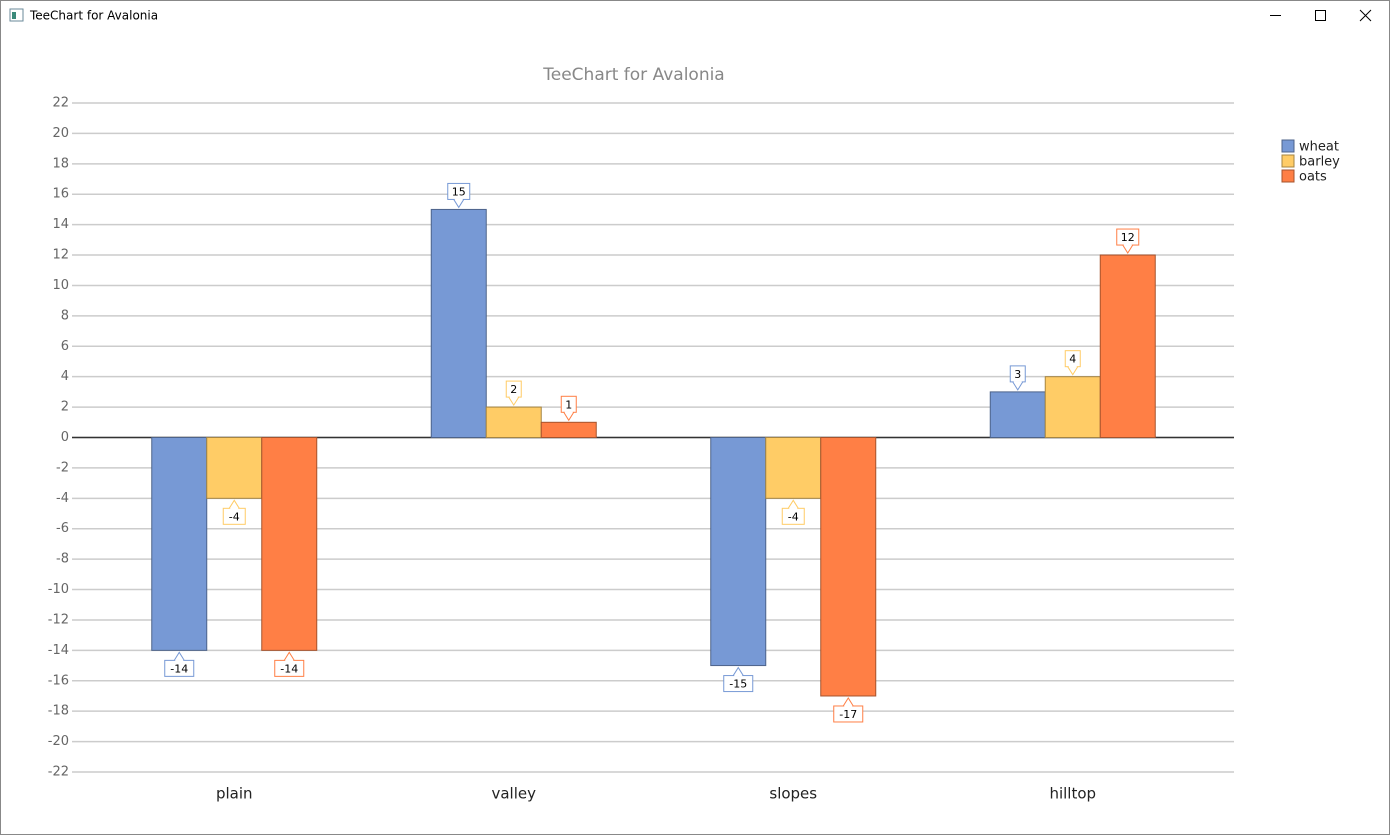  I want to click on y-tick-label: -2, so click(62, 467).